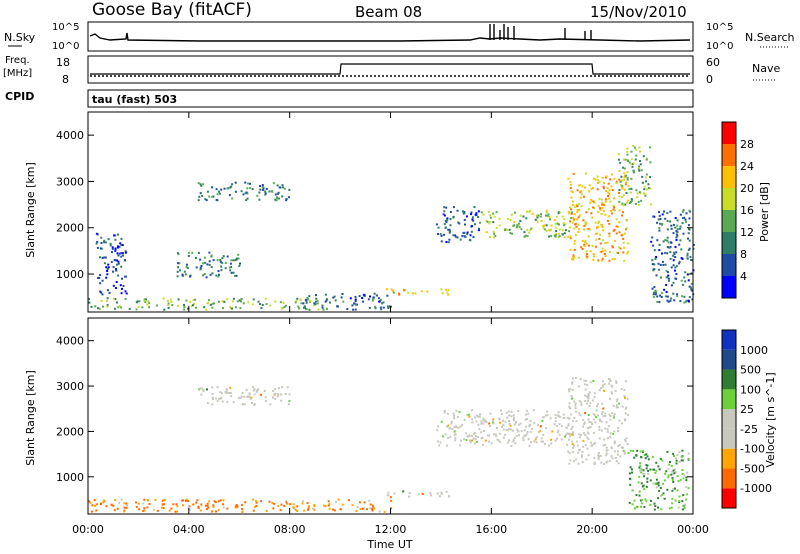 This screenshot has width=800, height=554. Describe the element at coordinates (729, 379) in the screenshot. I see `velocity-colorbar-swatch` at that location.